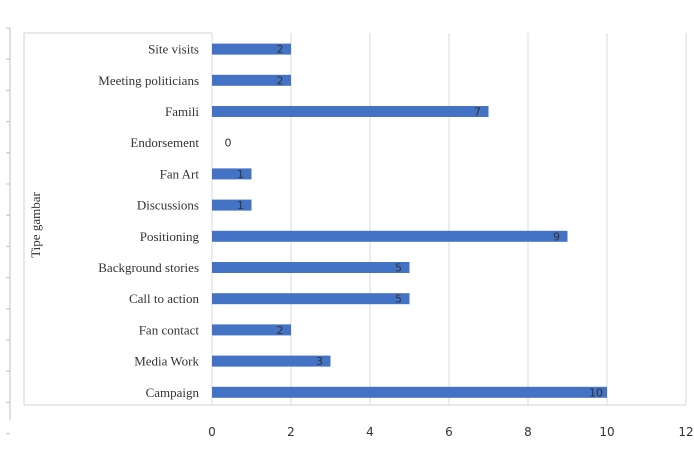 This screenshot has width=694, height=453. I want to click on category-label: Background stories, so click(148, 267).